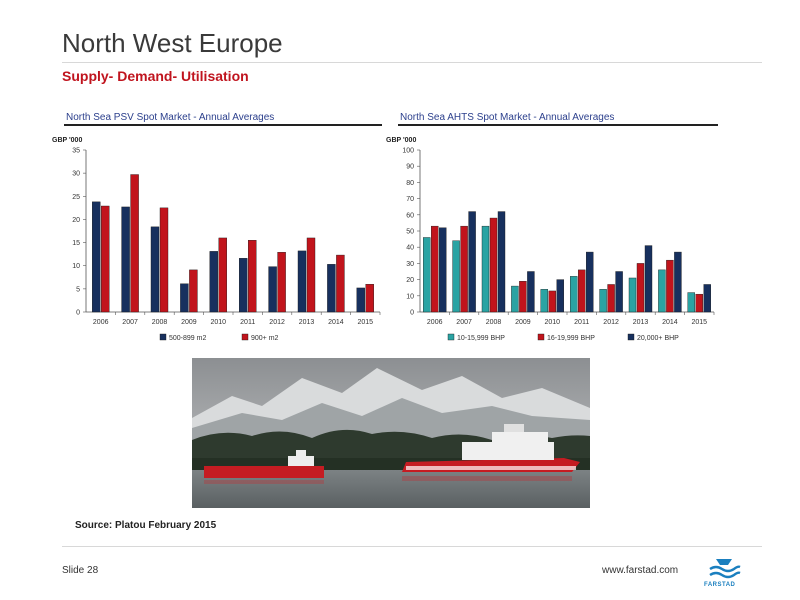  I want to click on slide-subtitle: Supply- Demand- Utilisation, so click(155, 76).